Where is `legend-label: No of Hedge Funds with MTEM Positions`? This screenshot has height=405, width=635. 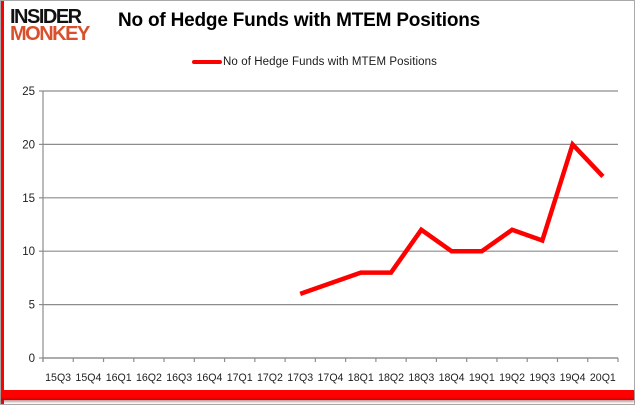
legend-label: No of Hedge Funds with MTEM Positions is located at coordinates (330, 62).